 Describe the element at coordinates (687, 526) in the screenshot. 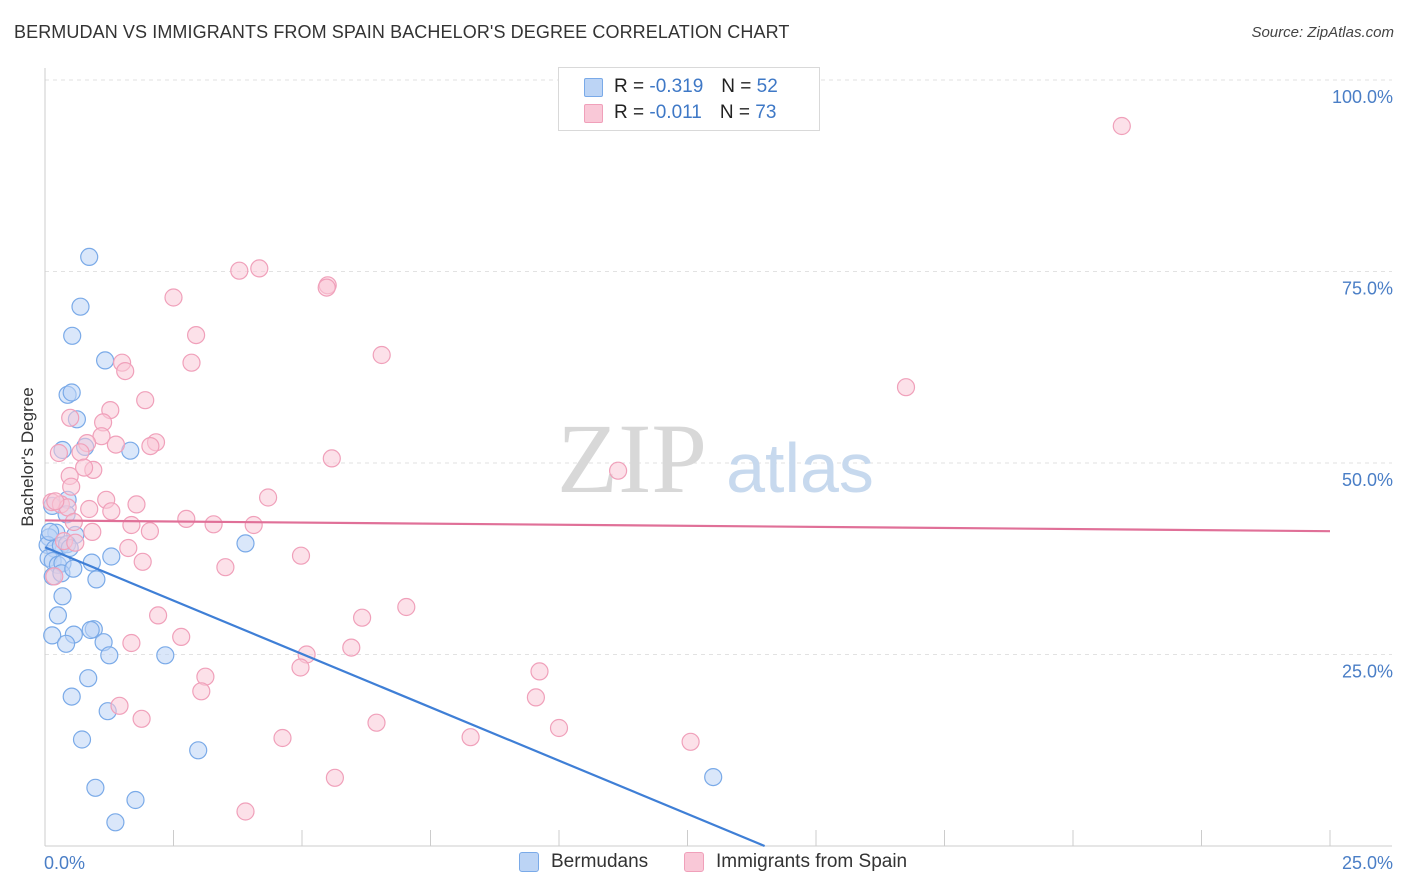

I see `trend-line-spain` at that location.